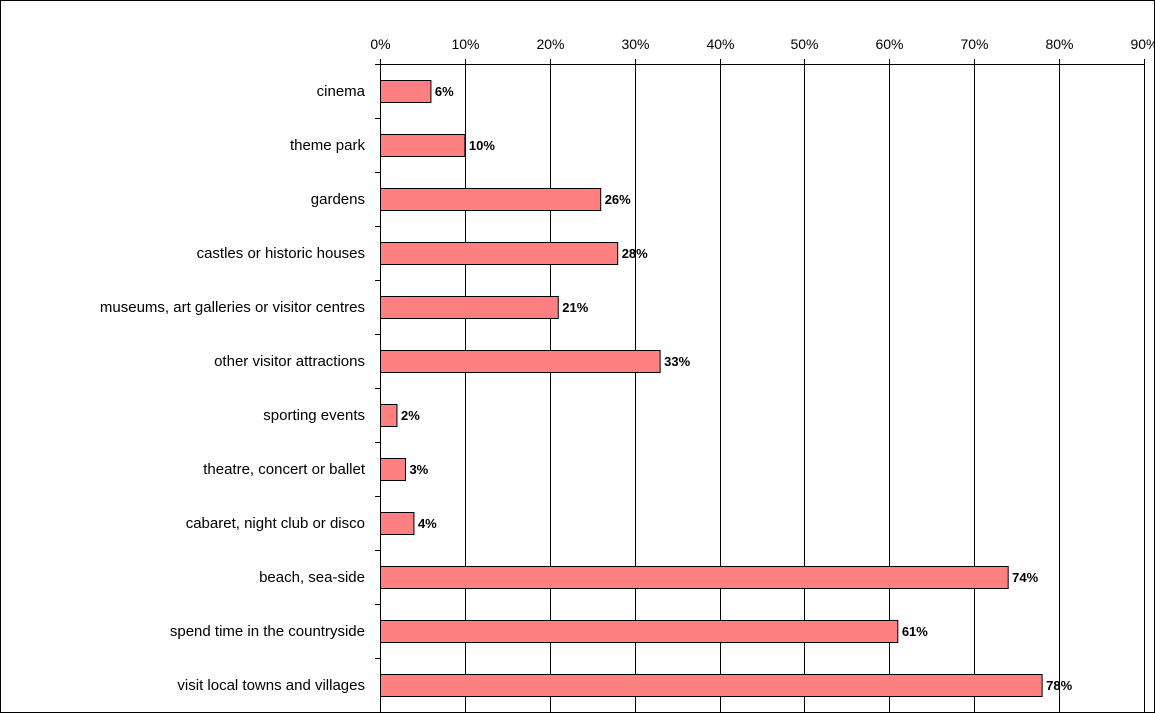  What do you see at coordinates (410, 415) in the screenshot?
I see `data-label: 2%` at bounding box center [410, 415].